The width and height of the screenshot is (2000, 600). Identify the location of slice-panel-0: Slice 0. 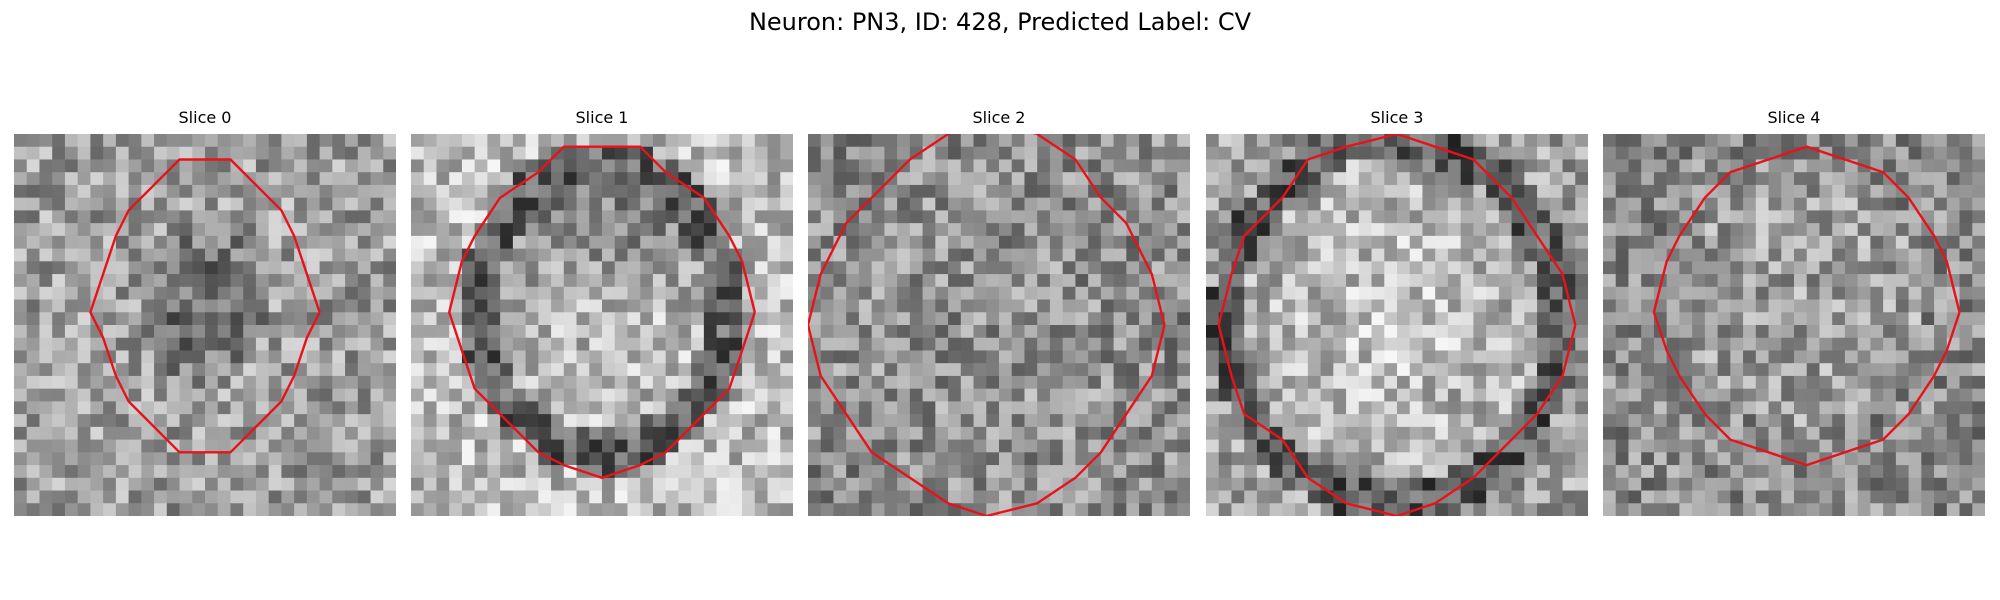
(205, 312).